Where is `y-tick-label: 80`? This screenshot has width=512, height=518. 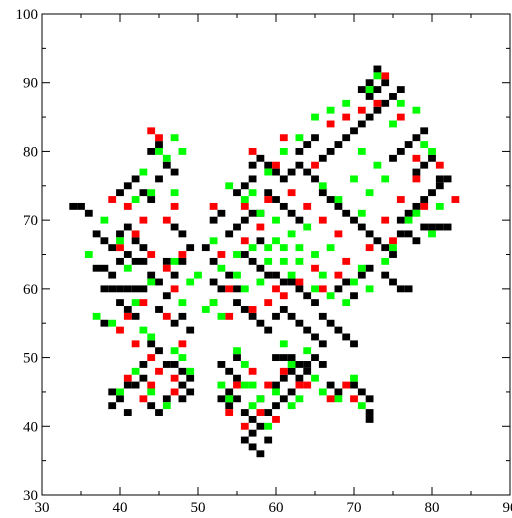
y-tick-label: 80 is located at coordinates (30, 152).